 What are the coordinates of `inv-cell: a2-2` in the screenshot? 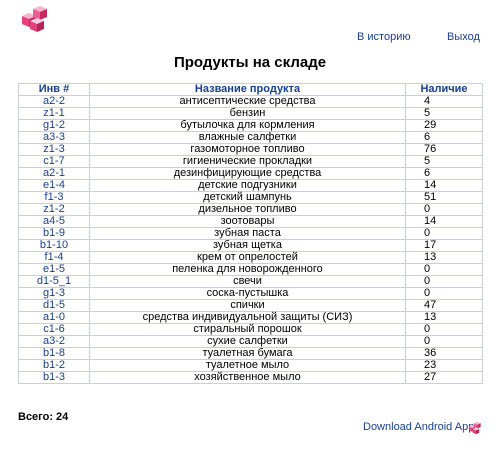 It's located at (54, 101).